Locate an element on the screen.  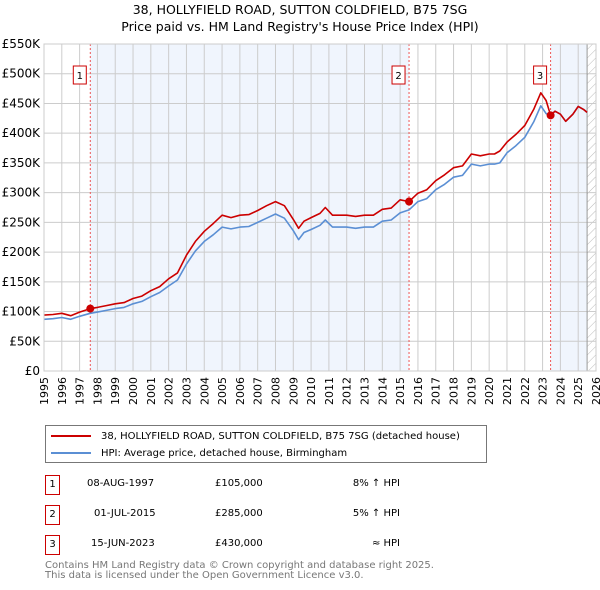
y-tick-label: £250K is located at coordinates (22, 222).